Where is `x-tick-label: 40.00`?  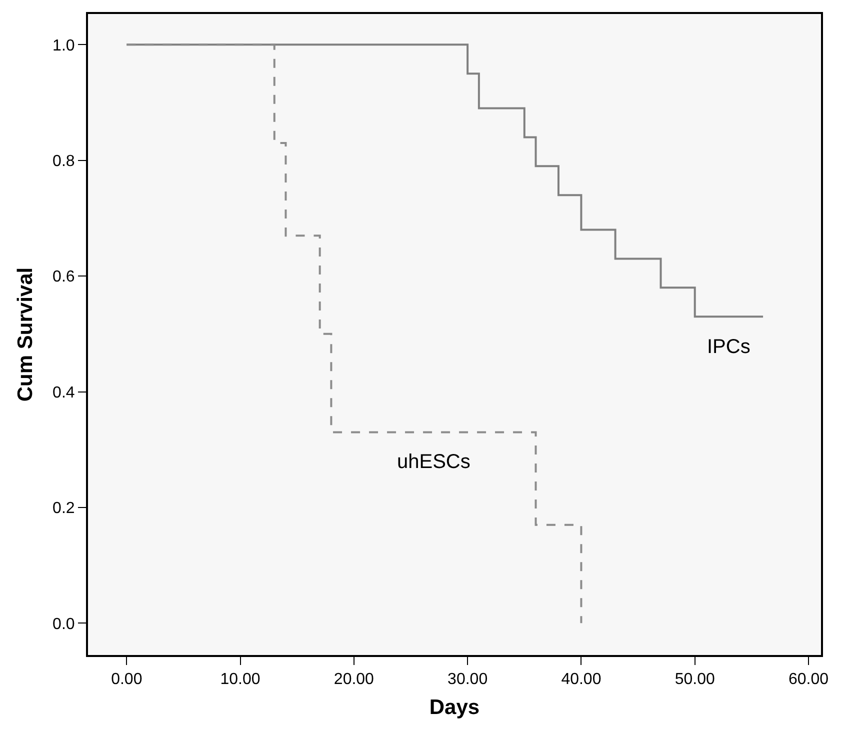
x-tick-label: 40.00 is located at coordinates (581, 679).